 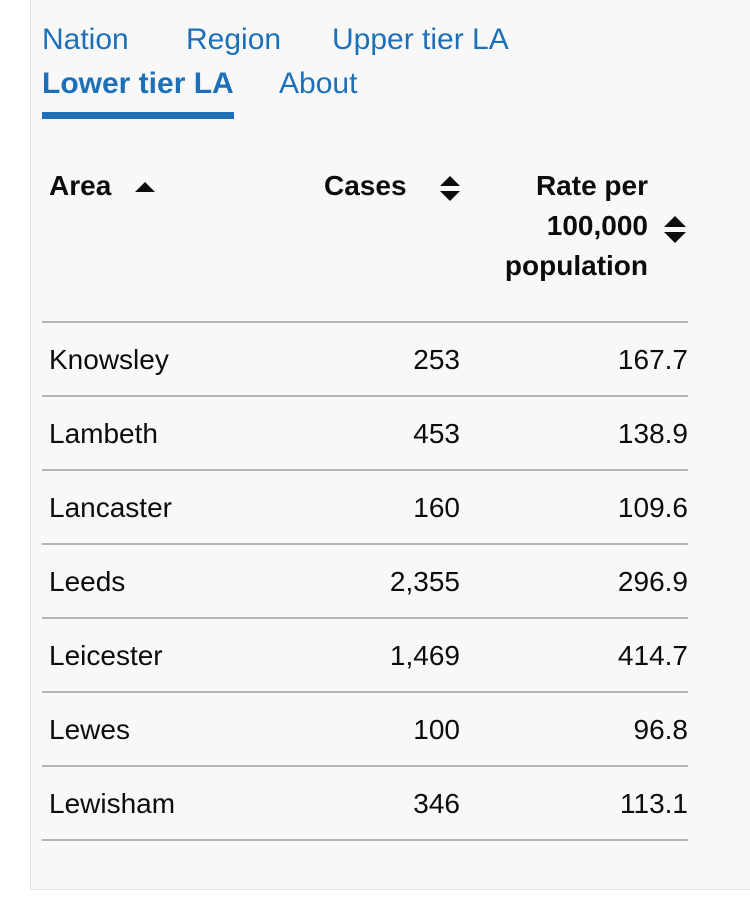 What do you see at coordinates (138, 115) in the screenshot?
I see `active-tab-indicator` at bounding box center [138, 115].